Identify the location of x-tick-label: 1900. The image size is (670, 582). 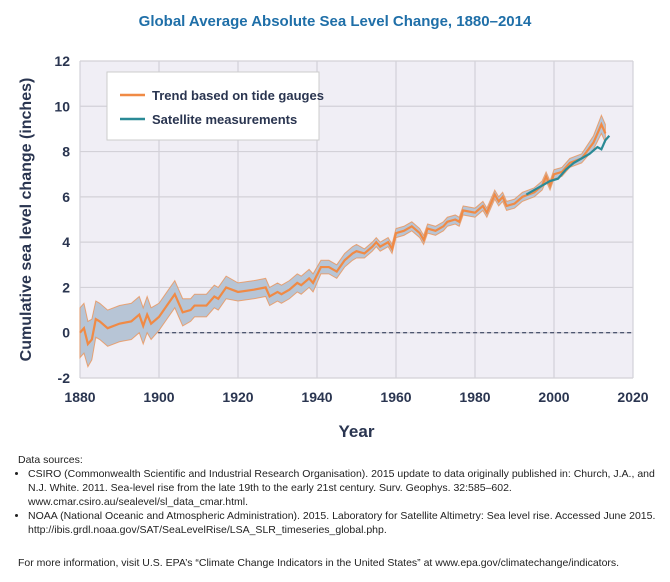
(158, 397).